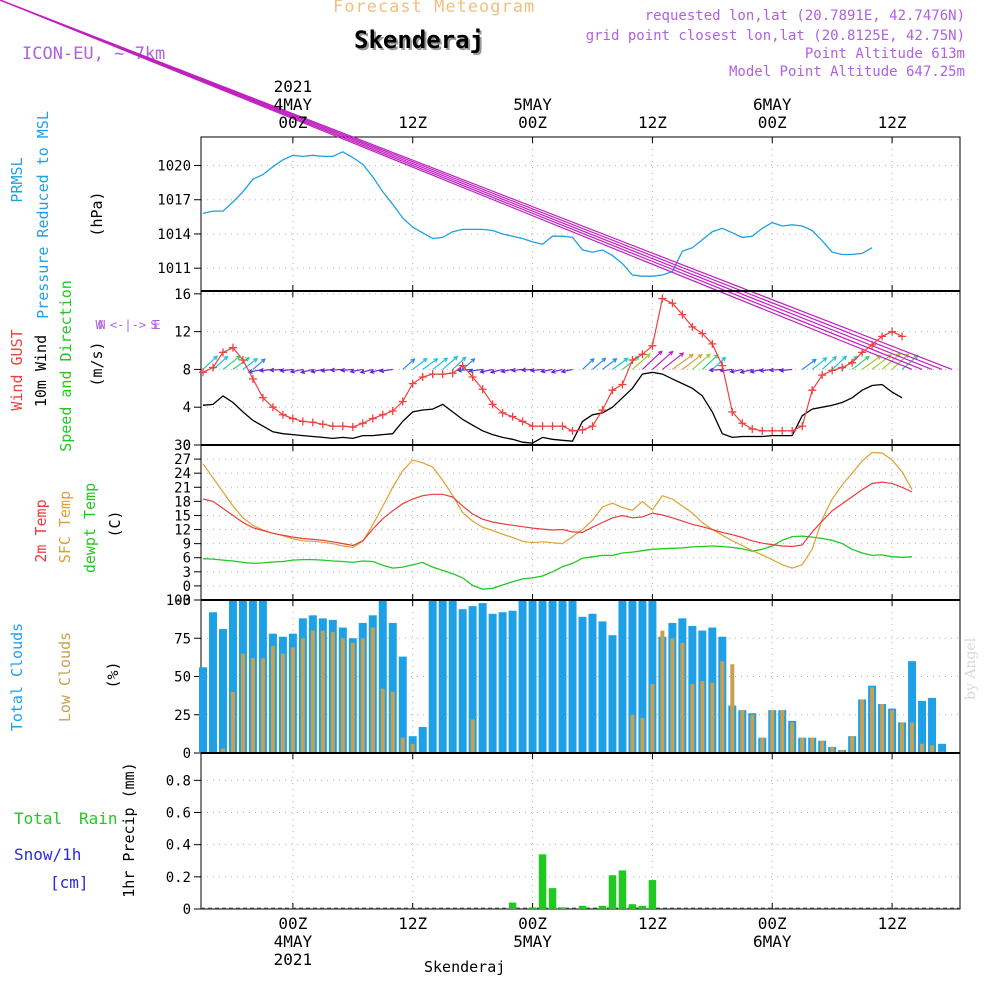 The height and width of the screenshot is (1000, 1000). I want to click on wind-unit-label: (m/s), so click(97, 363).